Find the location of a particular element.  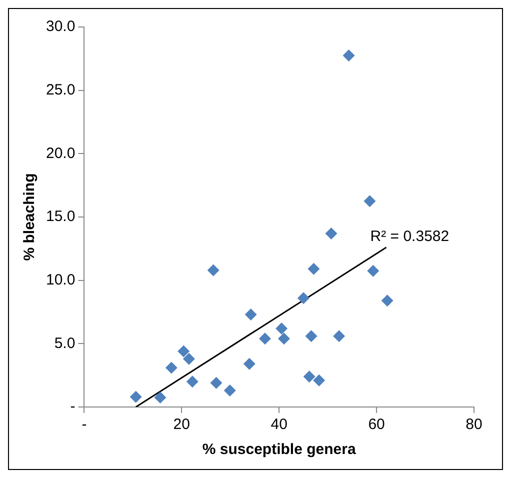

y-tick-label: - is located at coordinates (73, 407).